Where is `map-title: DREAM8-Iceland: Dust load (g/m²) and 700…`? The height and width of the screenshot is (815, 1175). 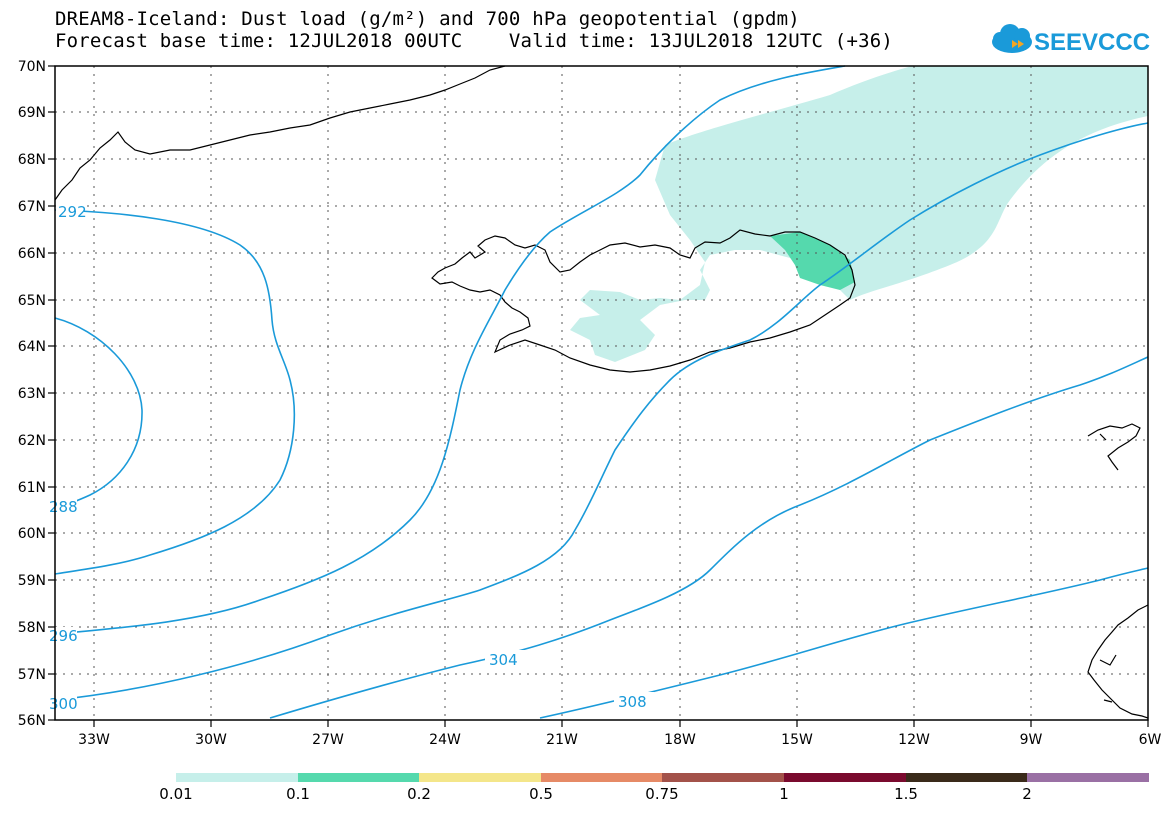 map-title: DREAM8-Iceland: Dust load (g/m²) and 700… is located at coordinates (427, 19).